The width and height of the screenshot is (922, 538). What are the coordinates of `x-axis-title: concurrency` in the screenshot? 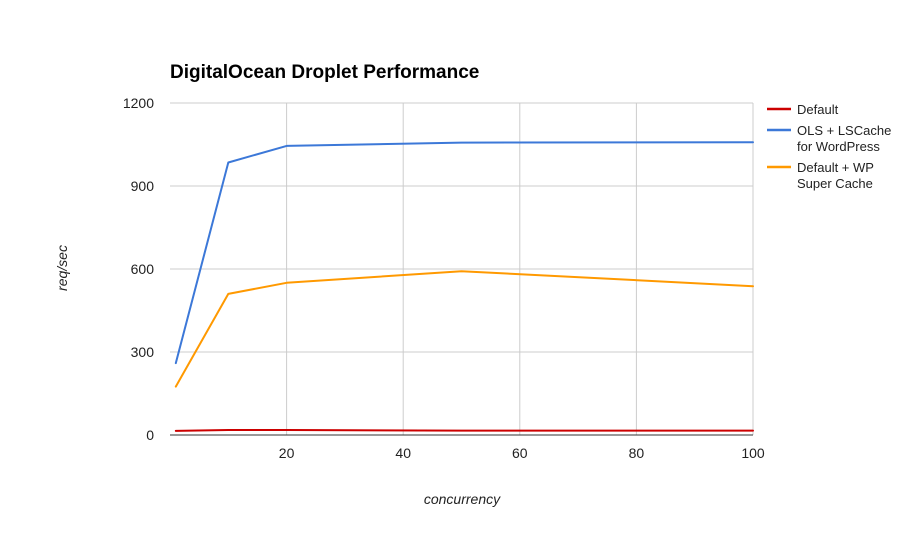 It's located at (462, 499).